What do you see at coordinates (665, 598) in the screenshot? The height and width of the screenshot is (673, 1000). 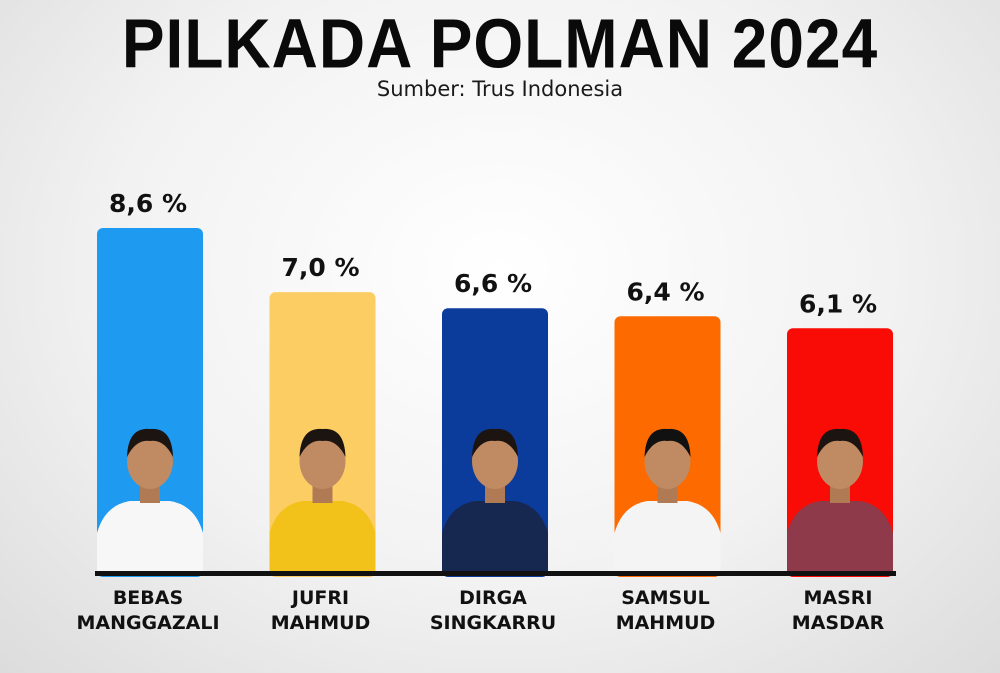 I see `category-label: SAMSUL` at bounding box center [665, 598].